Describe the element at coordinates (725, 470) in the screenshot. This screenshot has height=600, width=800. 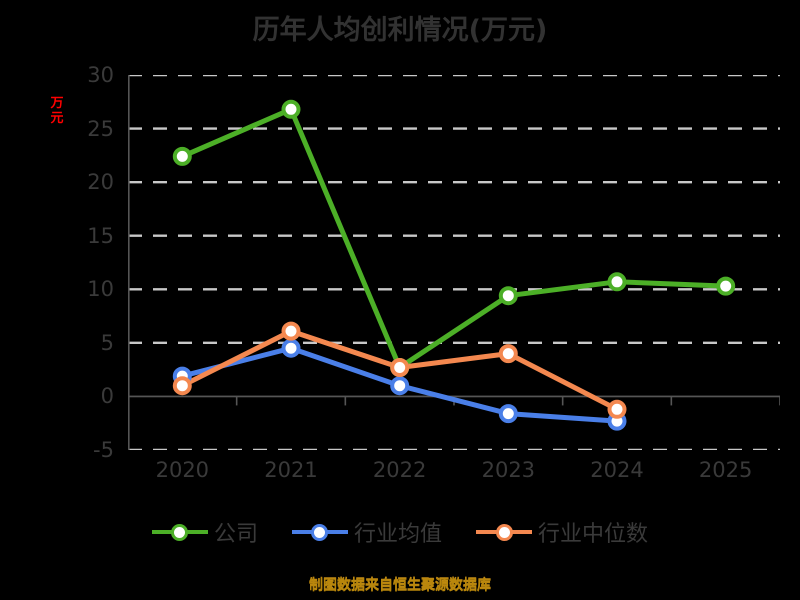
I see `x-axis-tick-label: 2025` at that location.